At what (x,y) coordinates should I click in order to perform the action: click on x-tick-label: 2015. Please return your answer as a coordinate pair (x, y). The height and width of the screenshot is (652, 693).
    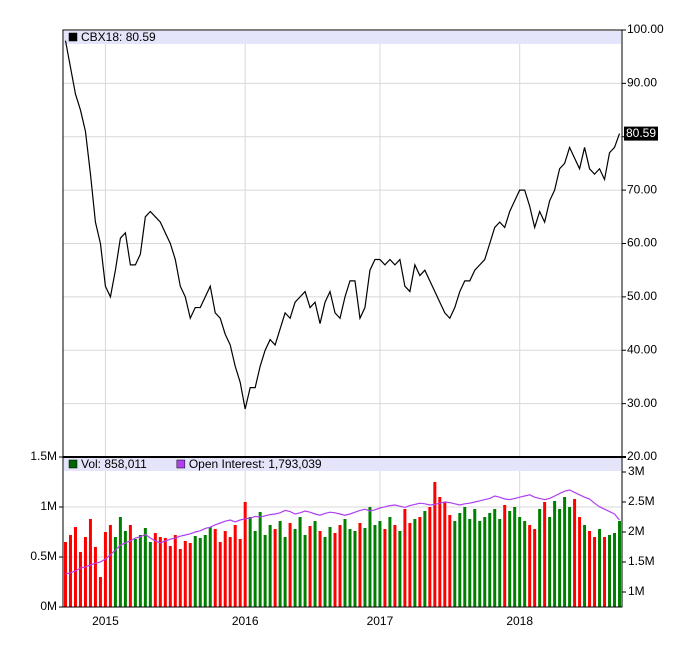
    Looking at the image, I should click on (105, 621).